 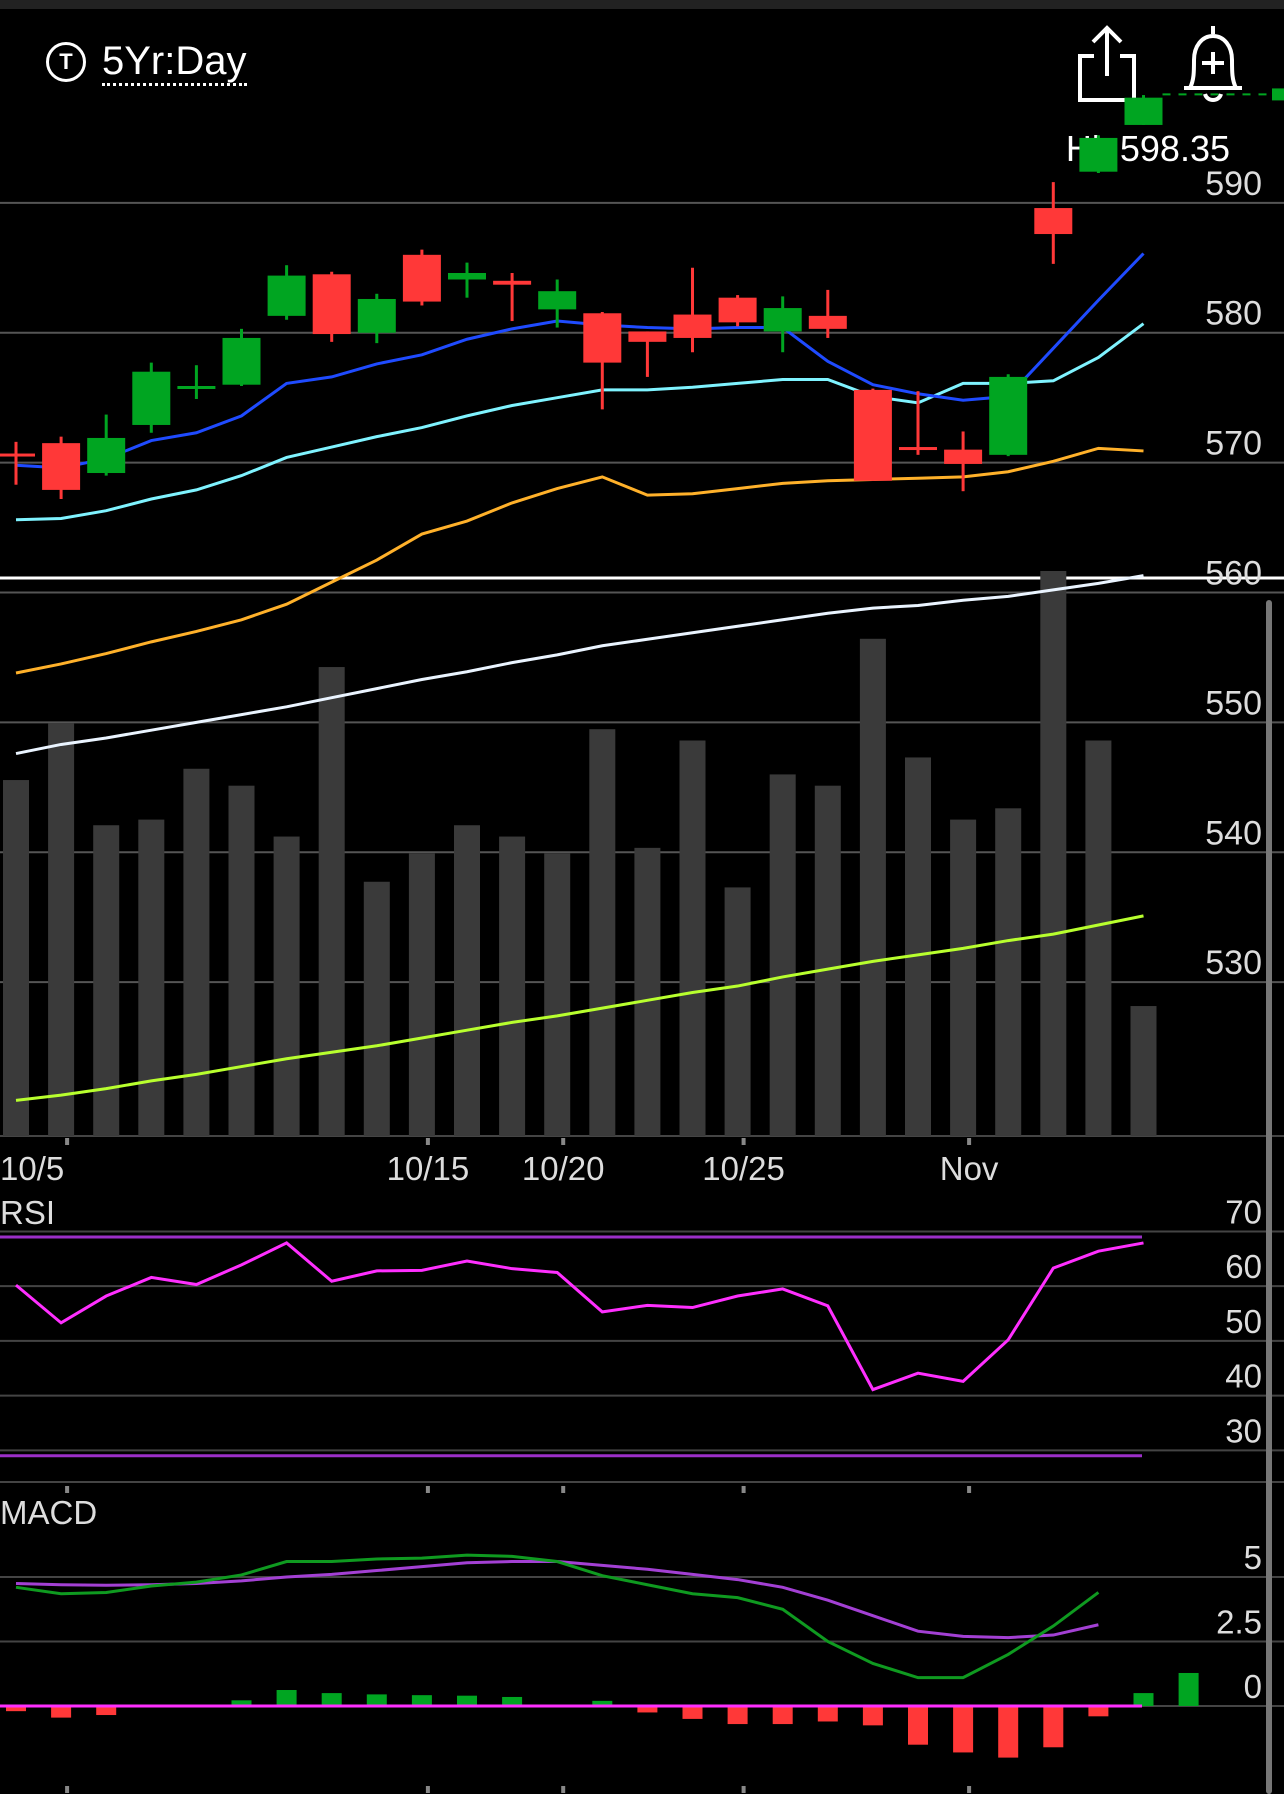 What do you see at coordinates (580, 422) in the screenshot?
I see `sma-mid-line` at bounding box center [580, 422].